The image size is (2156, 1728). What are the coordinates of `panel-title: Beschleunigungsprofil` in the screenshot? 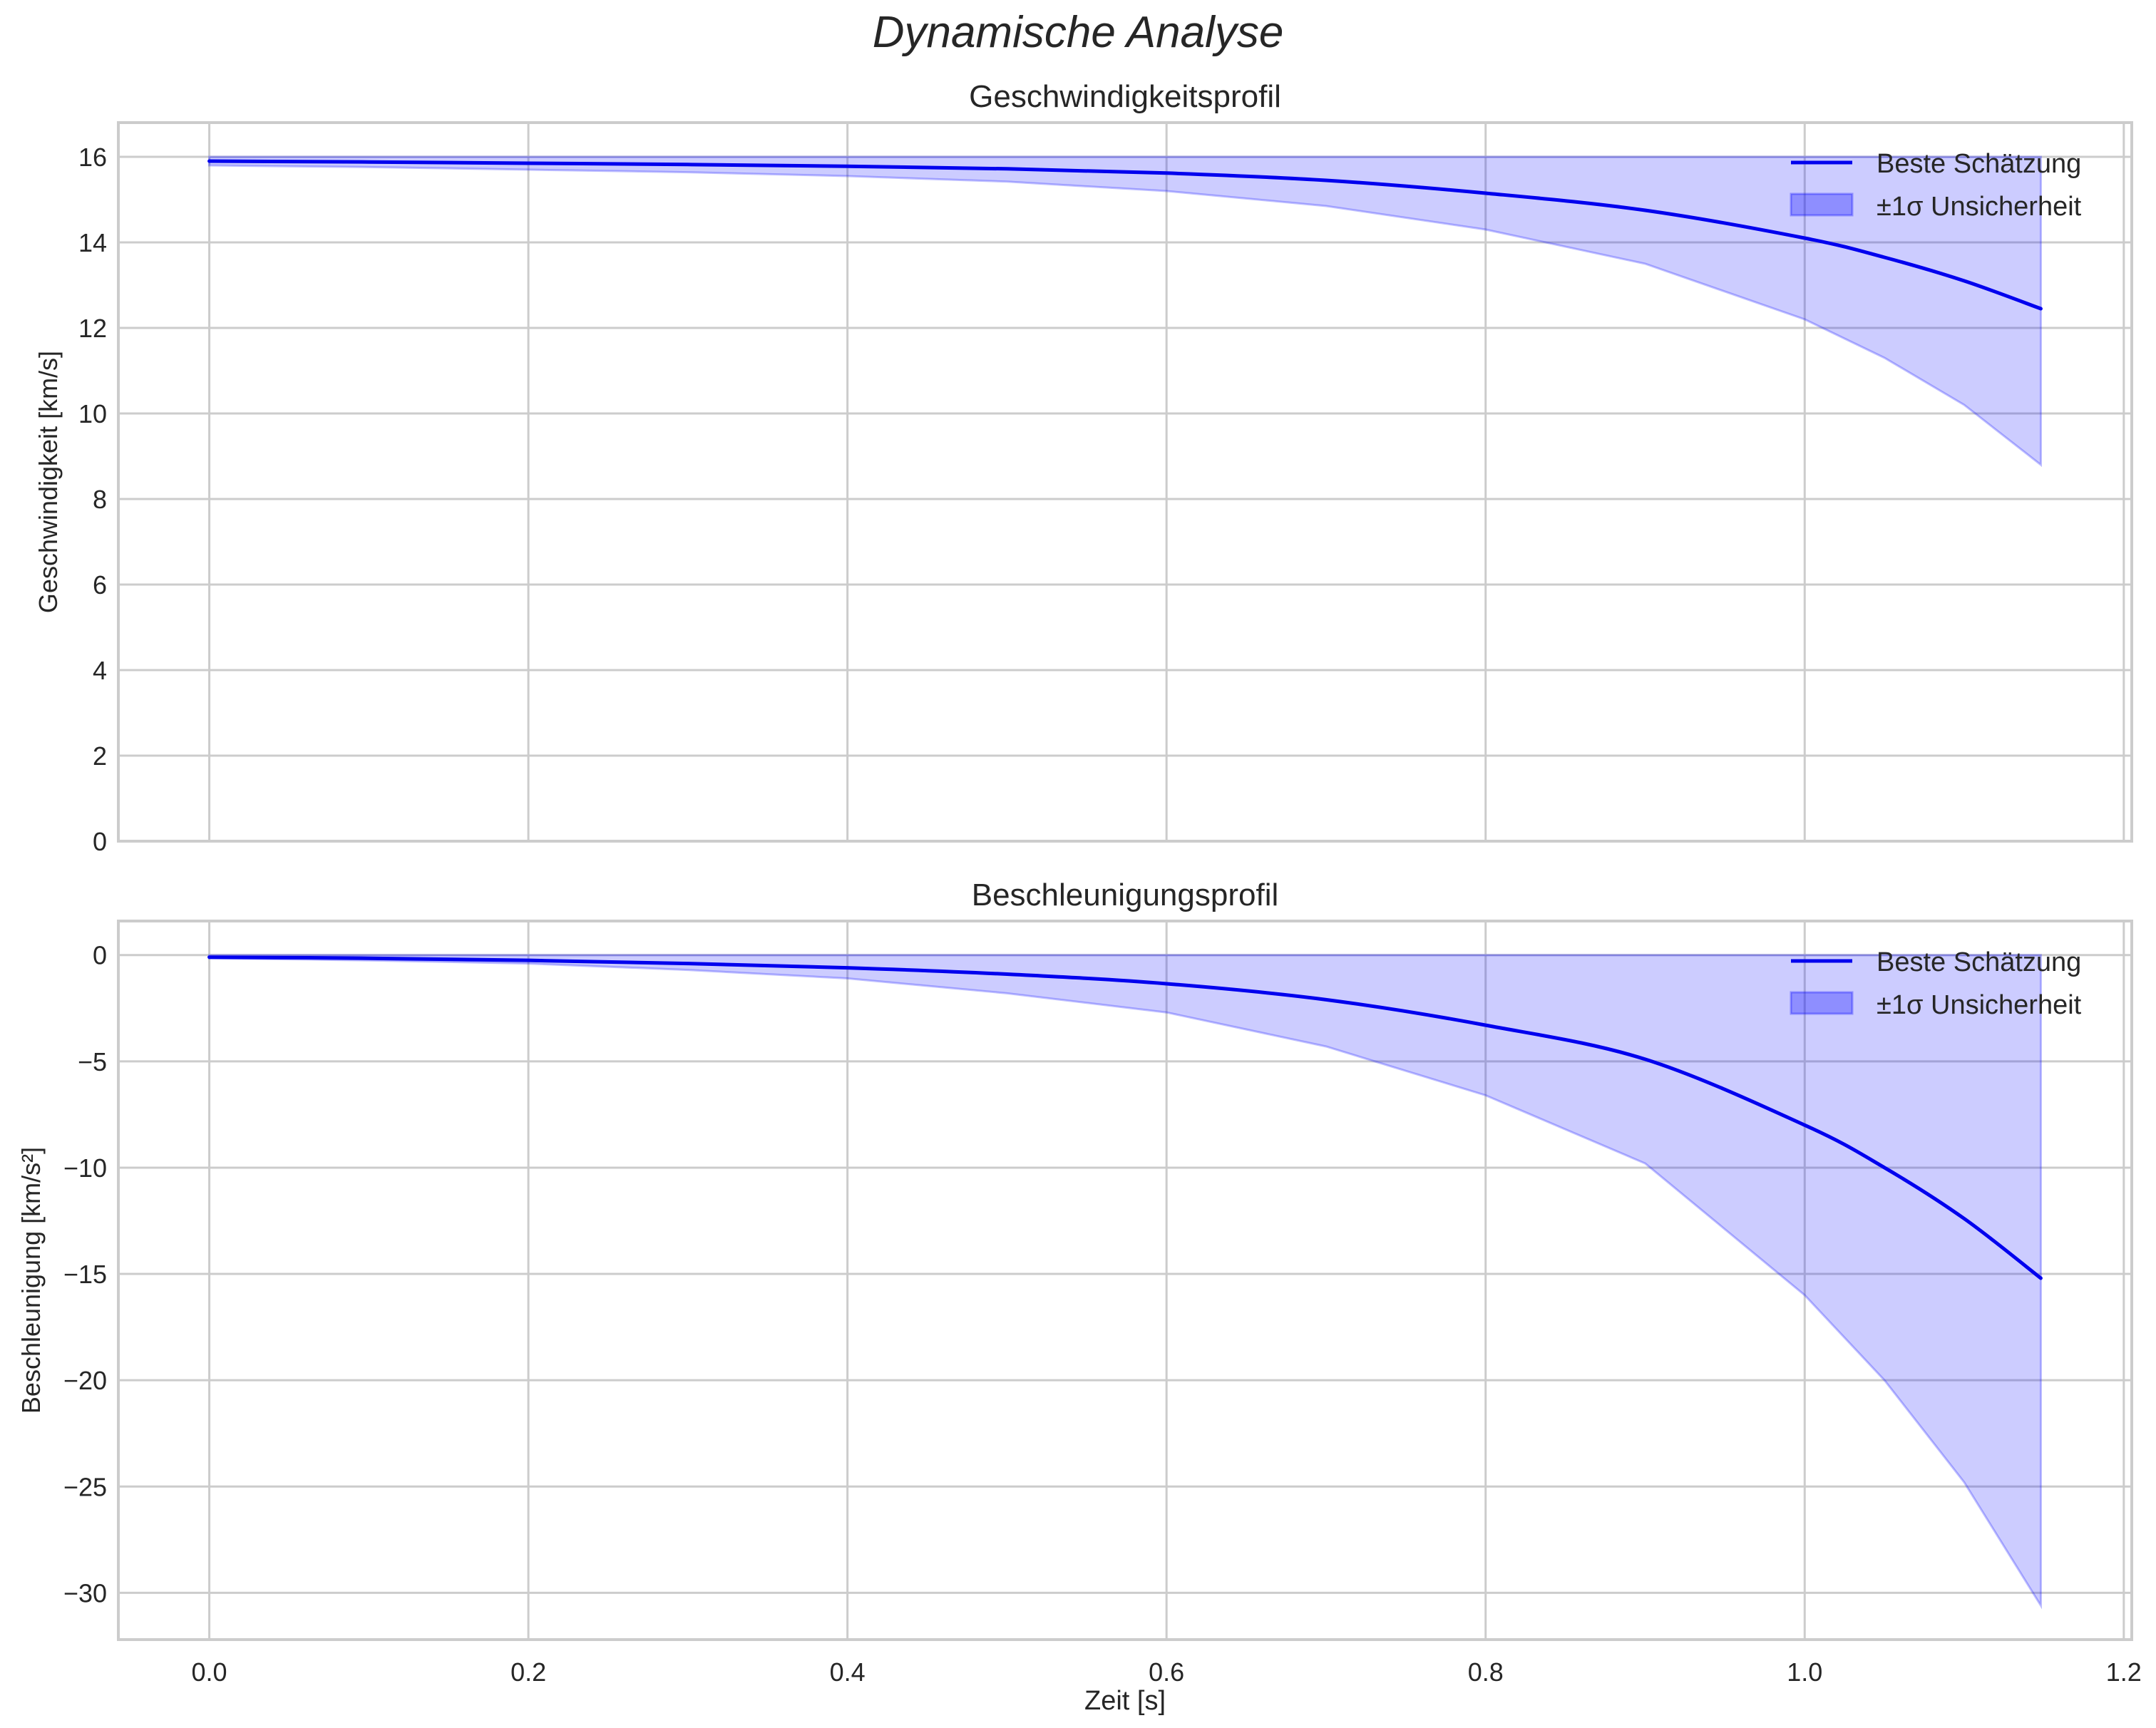 It's located at (1125, 895).